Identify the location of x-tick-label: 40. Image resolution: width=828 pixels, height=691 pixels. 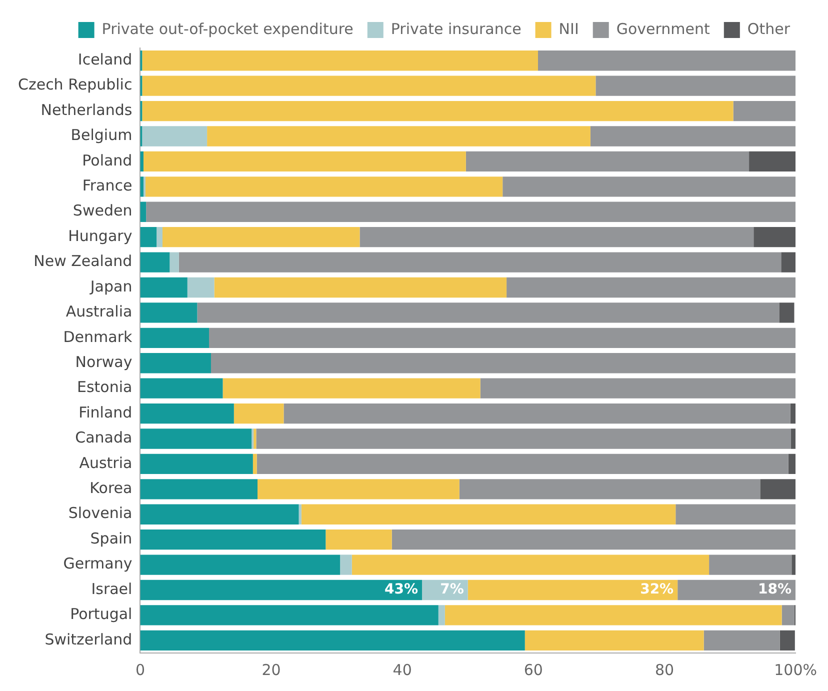
(402, 669).